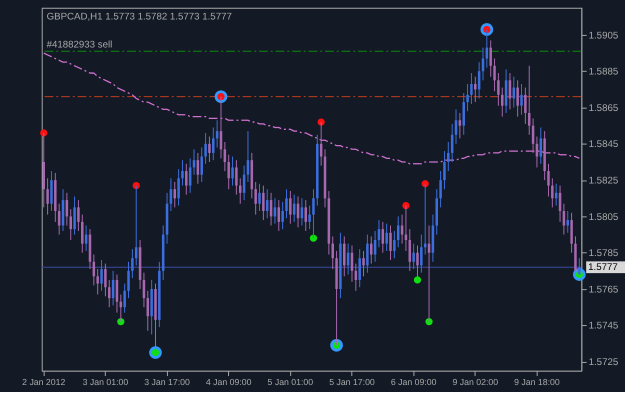  I want to click on x-tick-label: 3 Jan 01:00, so click(105, 381).